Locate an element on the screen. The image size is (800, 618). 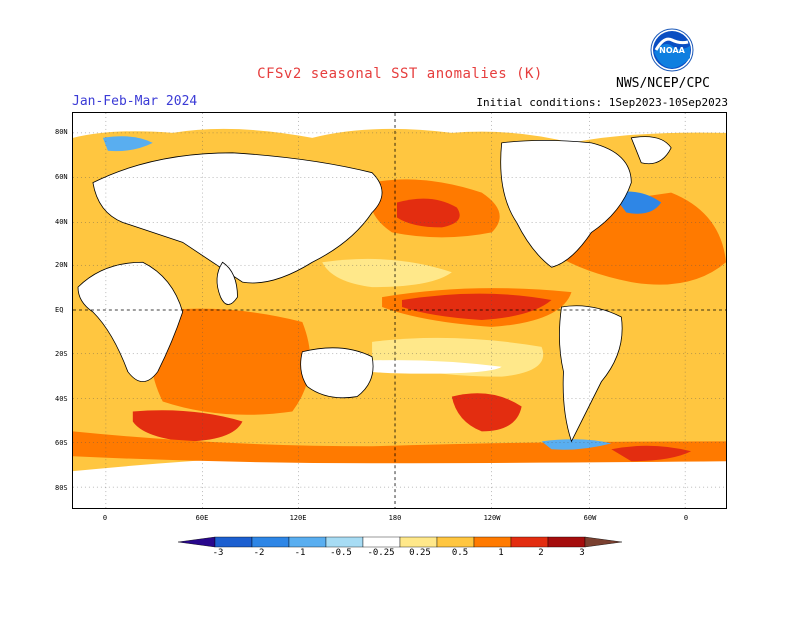
noaa-logo-icon: NOAA is located at coordinates (672, 50).